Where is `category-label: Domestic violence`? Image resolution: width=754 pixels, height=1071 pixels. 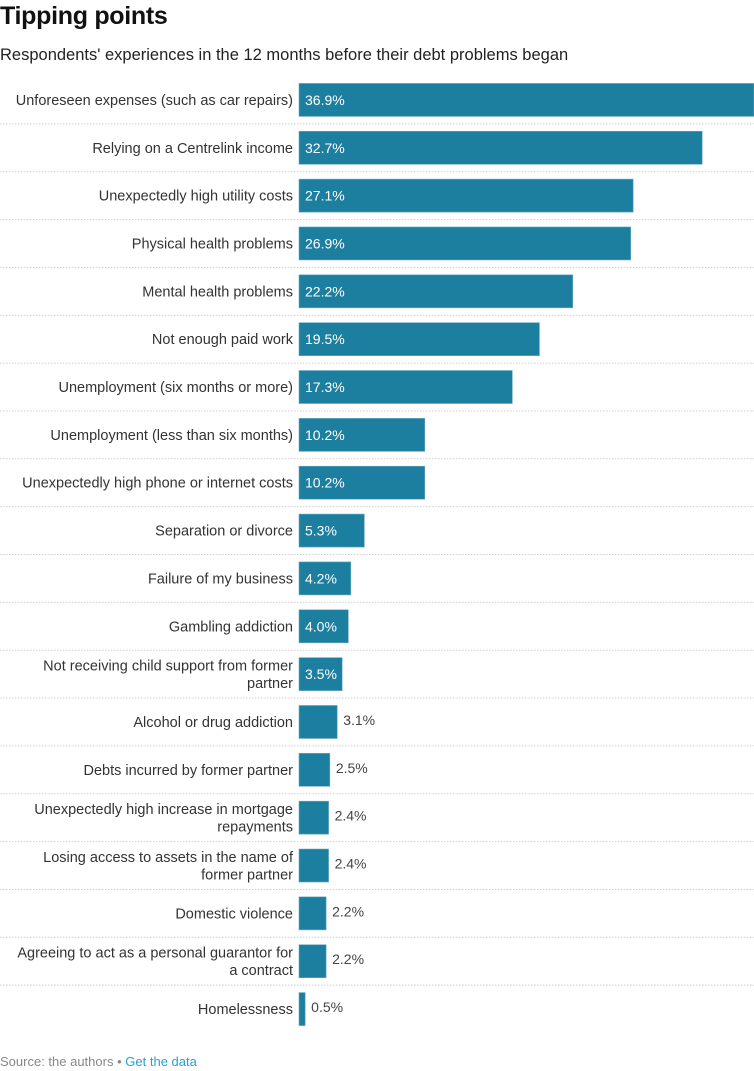
category-label: Domestic violence is located at coordinates (234, 914).